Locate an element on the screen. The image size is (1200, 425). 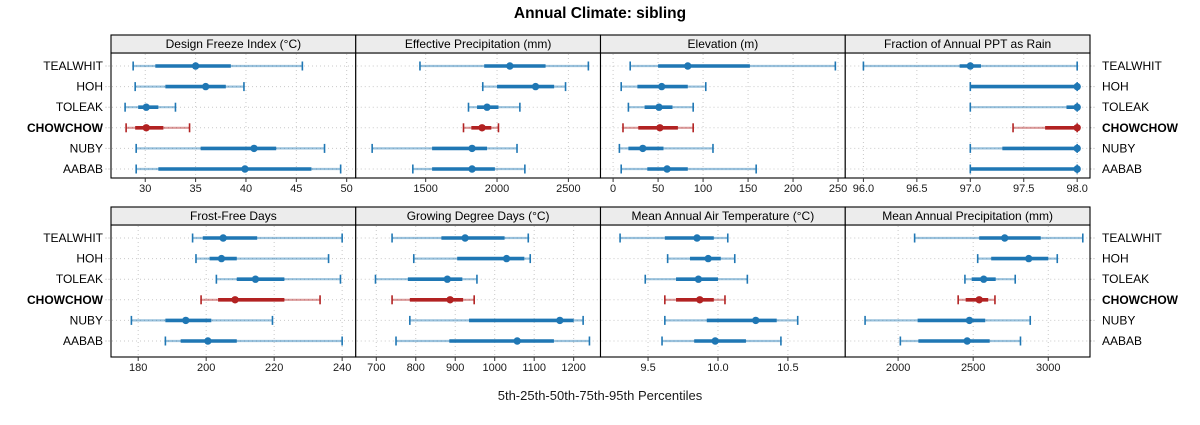
x-tick-label: 700 is located at coordinates (376, 368).